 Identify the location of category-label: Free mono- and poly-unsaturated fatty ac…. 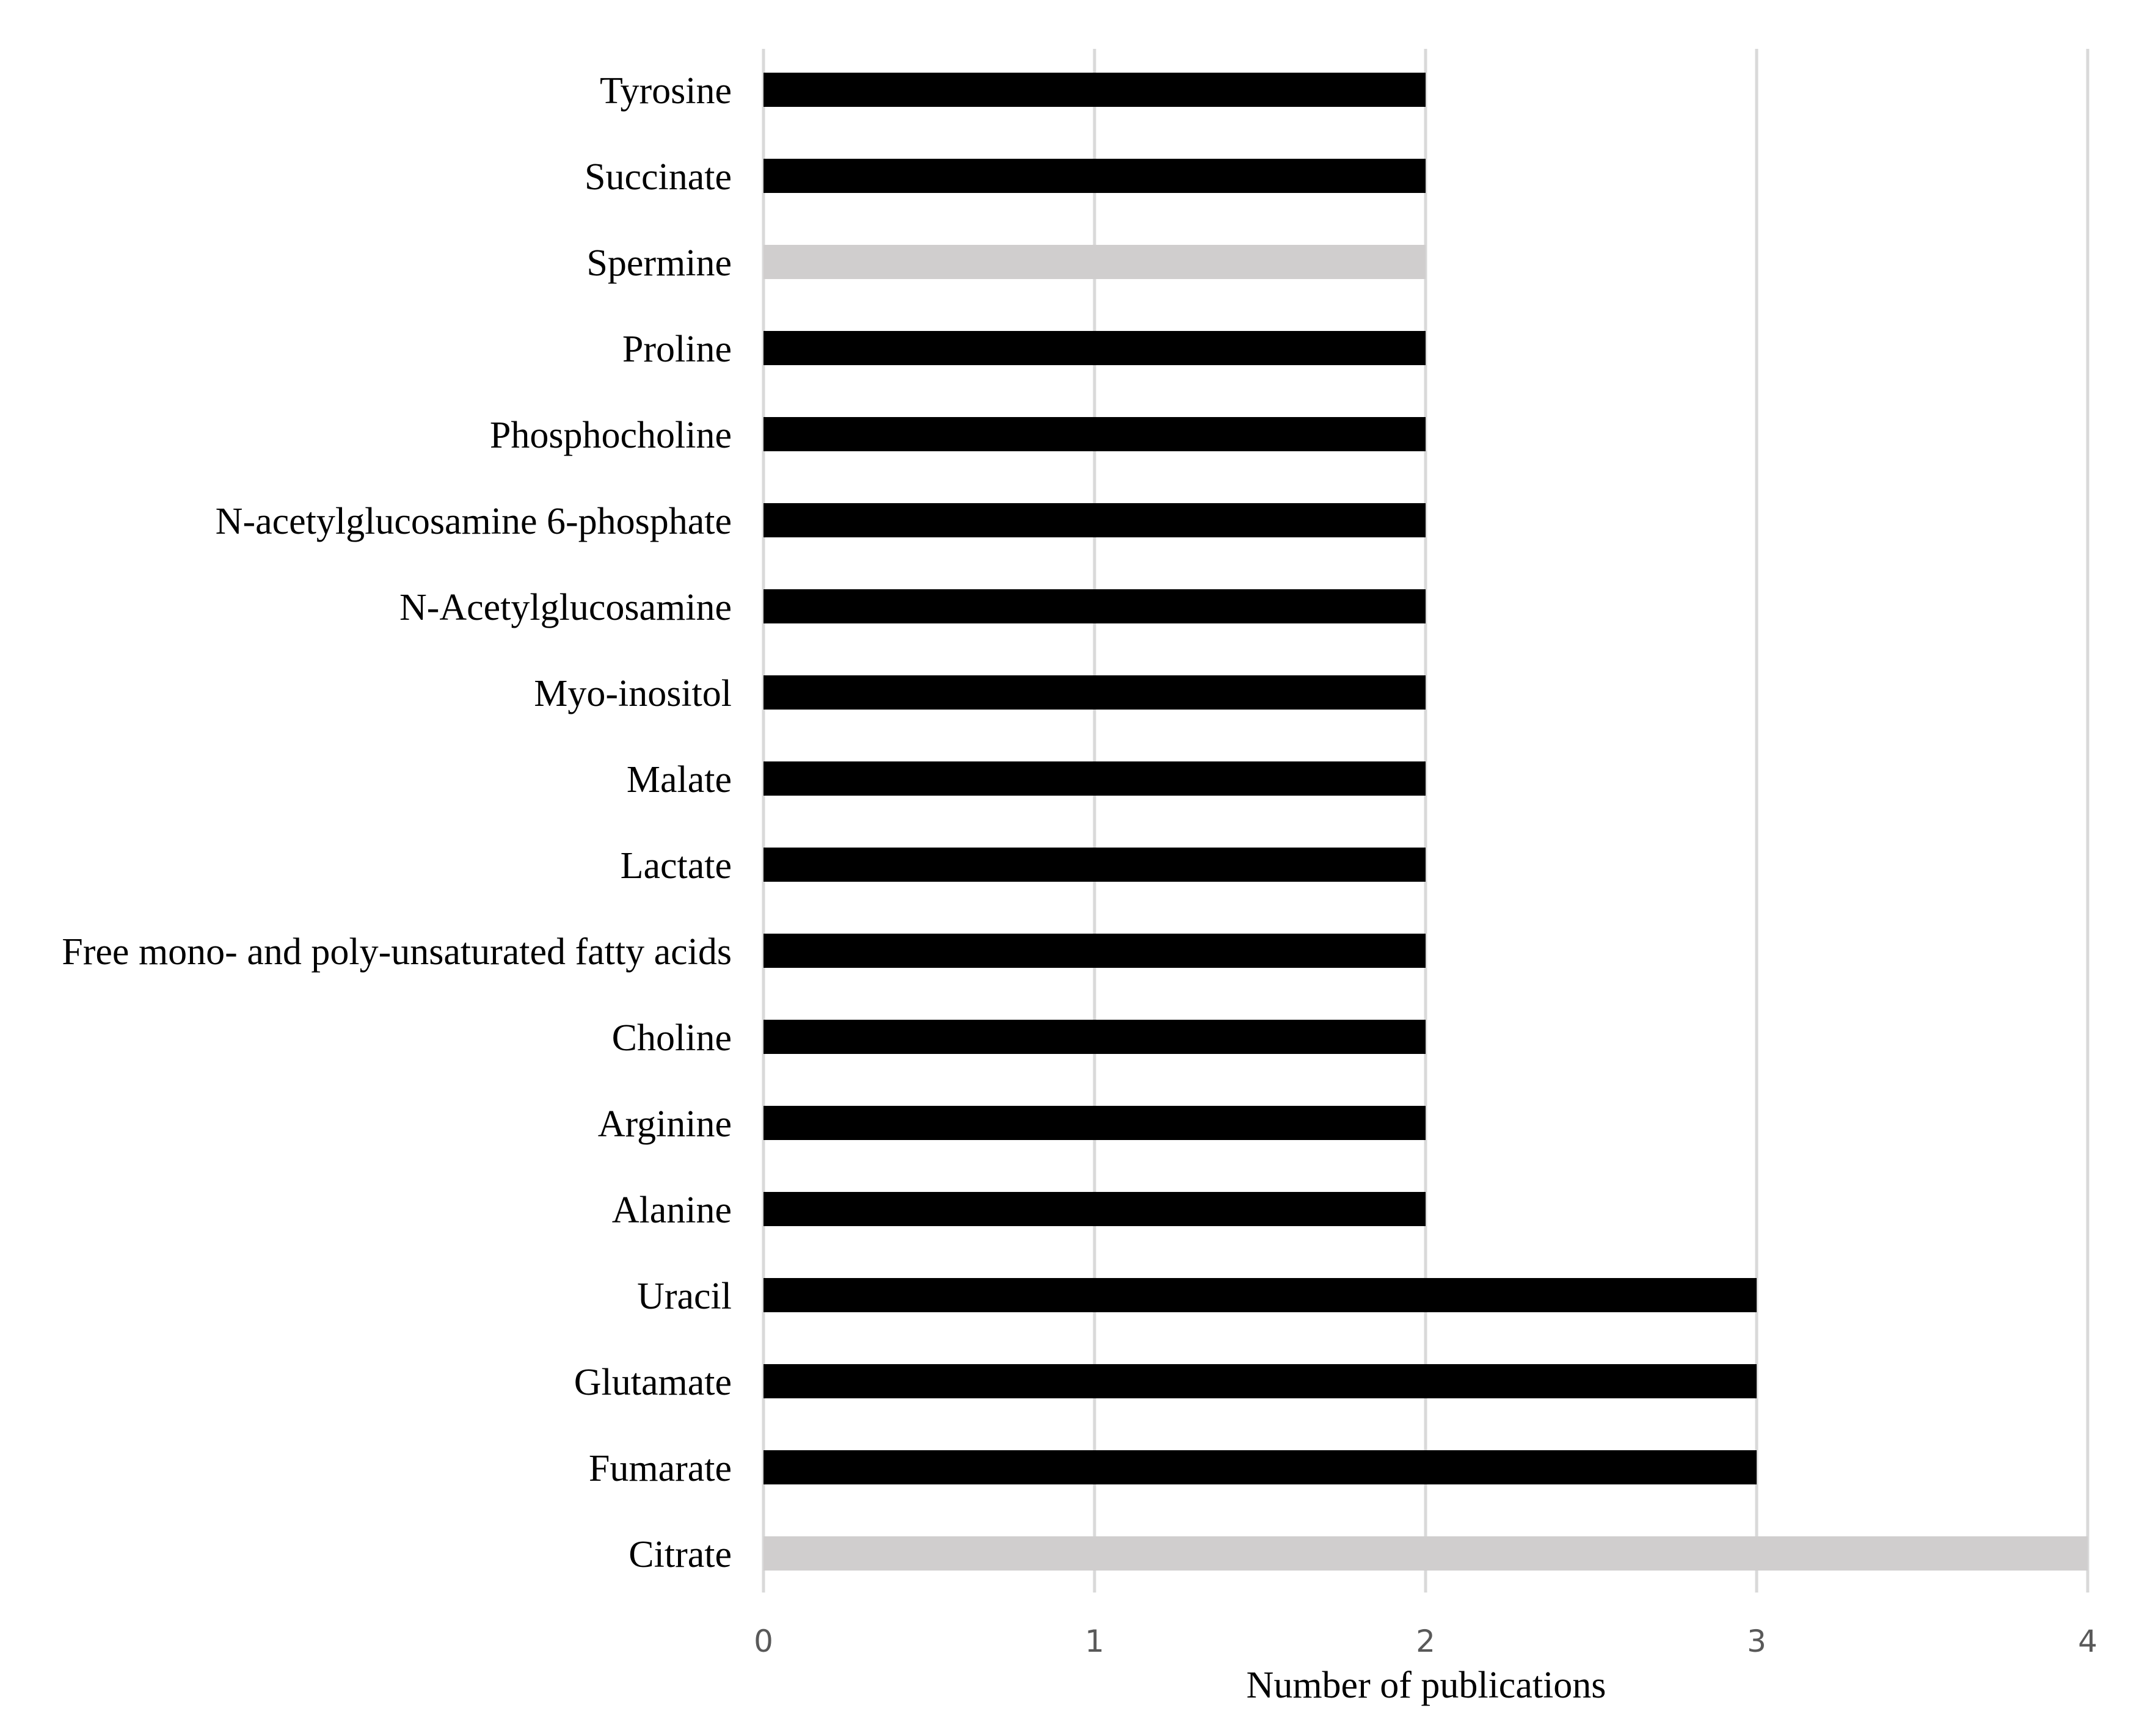
(397, 952).